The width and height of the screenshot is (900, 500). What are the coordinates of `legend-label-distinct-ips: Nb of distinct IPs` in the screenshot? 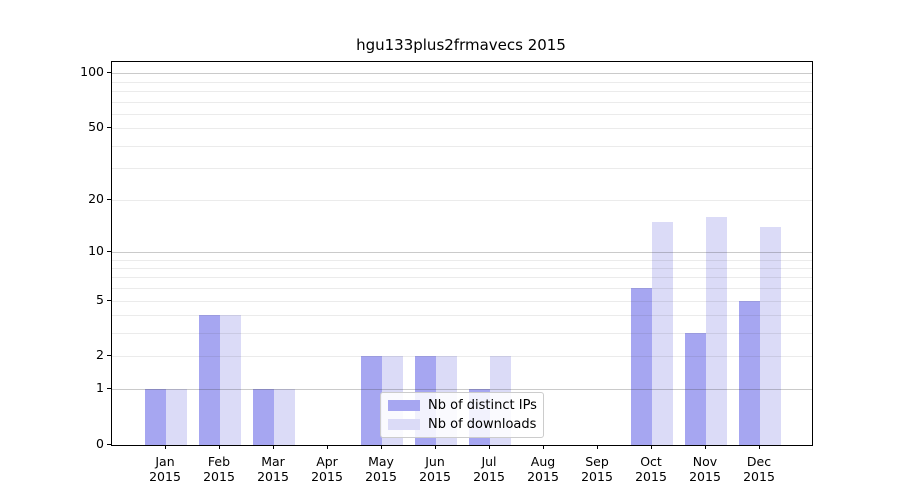 It's located at (482, 405).